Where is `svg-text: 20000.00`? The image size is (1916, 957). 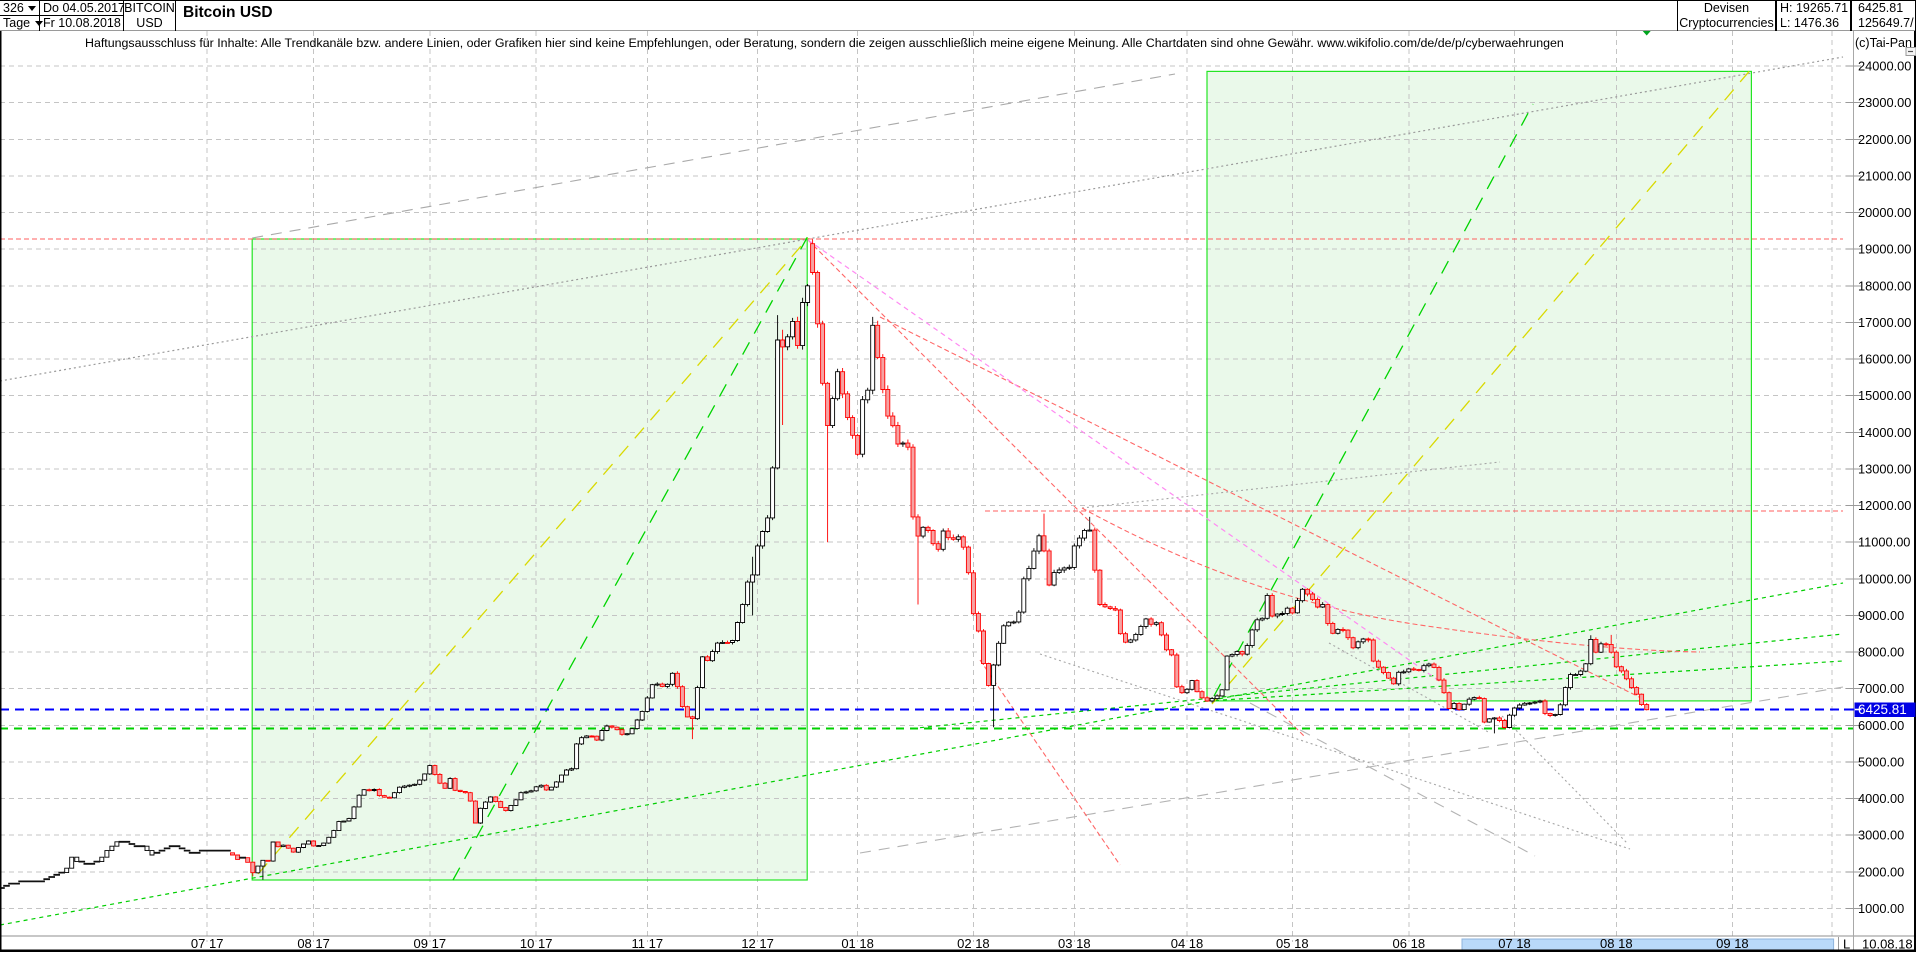
svg-text: 20000.00 is located at coordinates (1884, 212).